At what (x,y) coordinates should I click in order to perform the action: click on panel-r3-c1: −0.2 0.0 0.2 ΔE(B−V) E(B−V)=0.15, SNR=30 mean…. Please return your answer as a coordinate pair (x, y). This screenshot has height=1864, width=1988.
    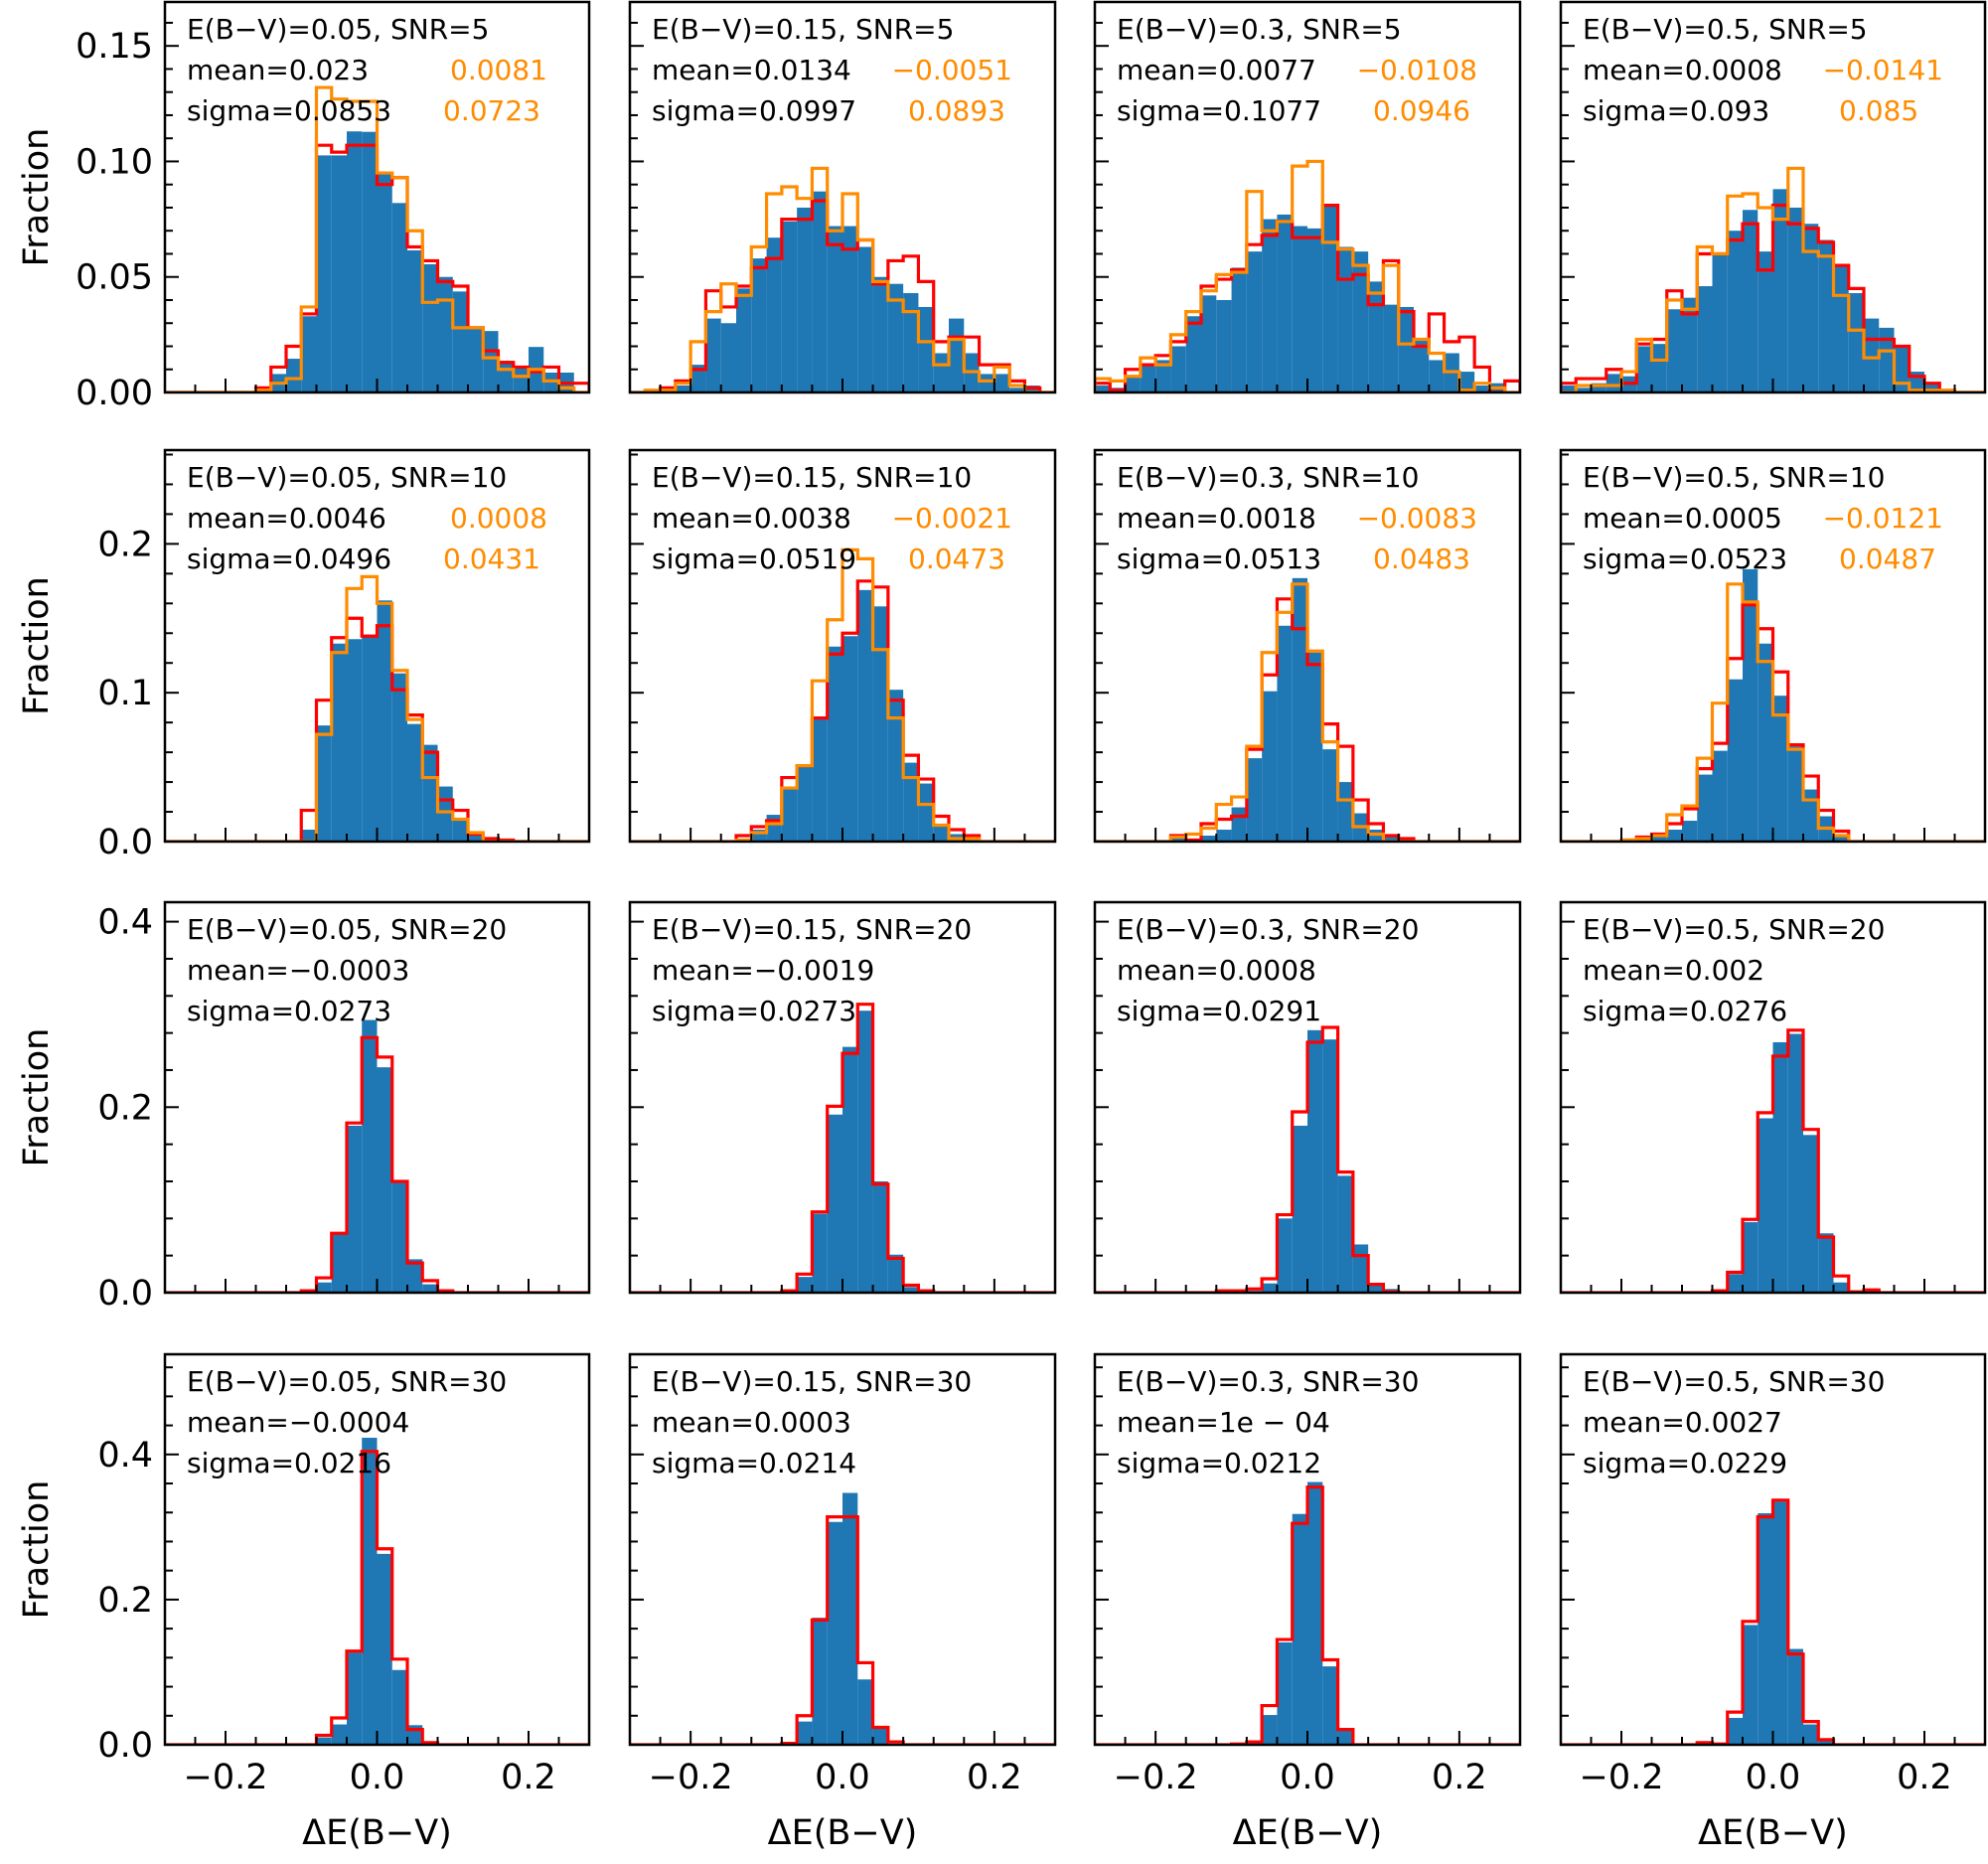
    Looking at the image, I should click on (842, 1602).